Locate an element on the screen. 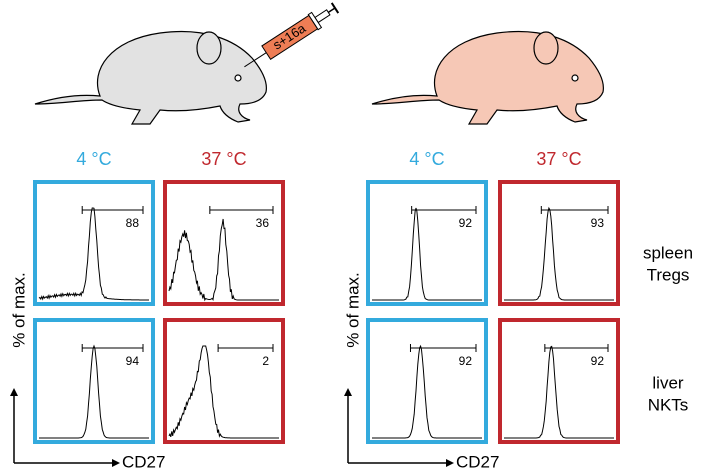  gate-percentage: 94 is located at coordinates (133, 361).